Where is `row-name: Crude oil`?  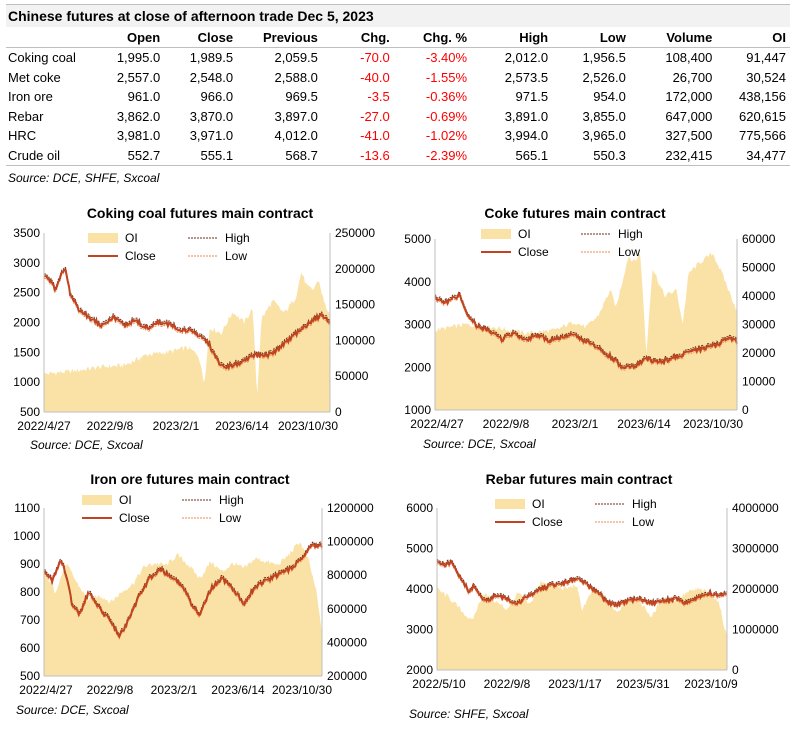 row-name: Crude oil is located at coordinates (34, 155).